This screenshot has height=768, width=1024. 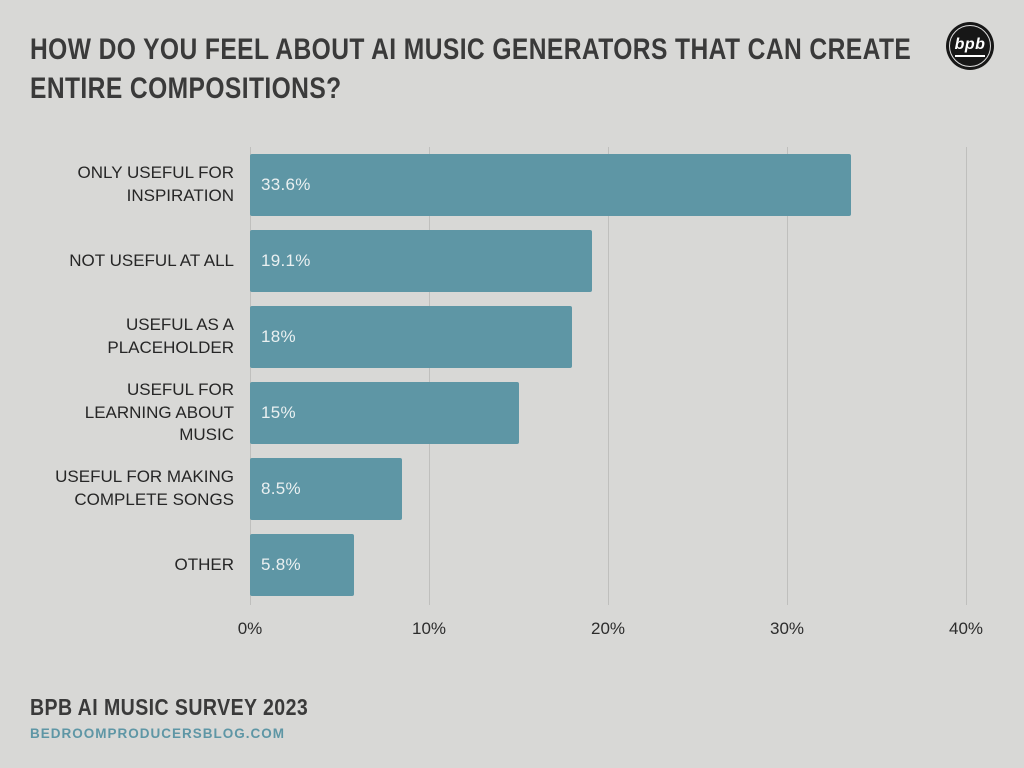 I want to click on x-tick-label: 40%, so click(x=966, y=628).